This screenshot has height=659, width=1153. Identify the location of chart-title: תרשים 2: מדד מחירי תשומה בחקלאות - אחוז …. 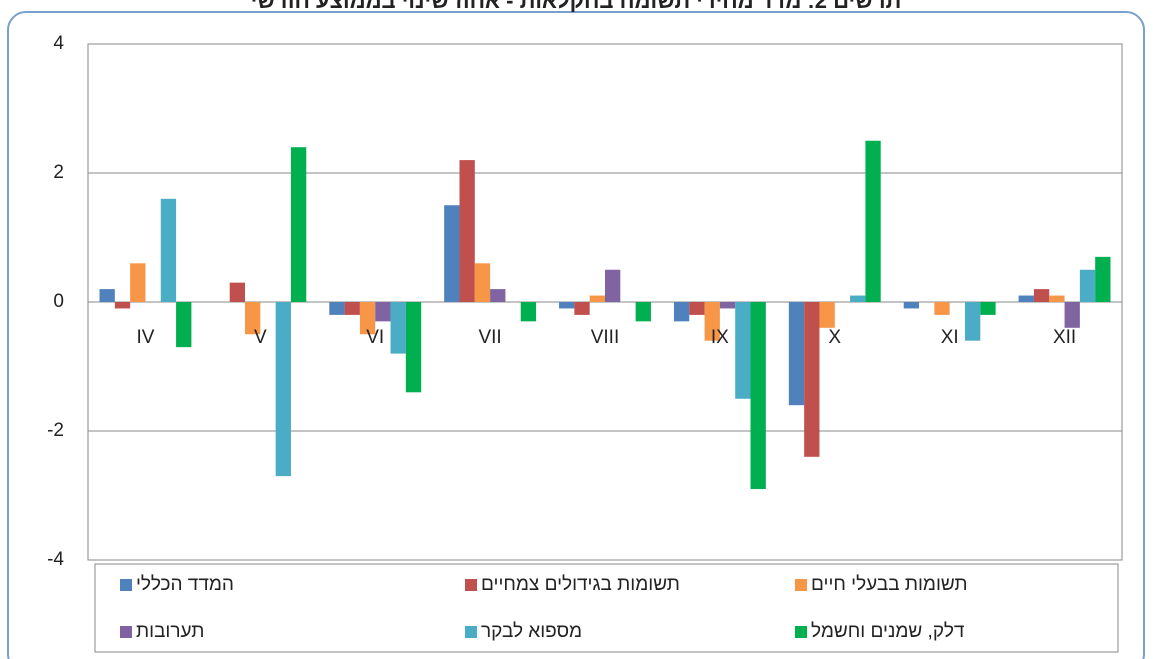
(576, 6).